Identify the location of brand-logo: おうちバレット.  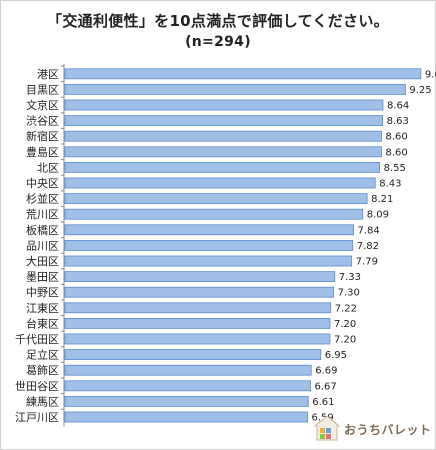
(373, 430).